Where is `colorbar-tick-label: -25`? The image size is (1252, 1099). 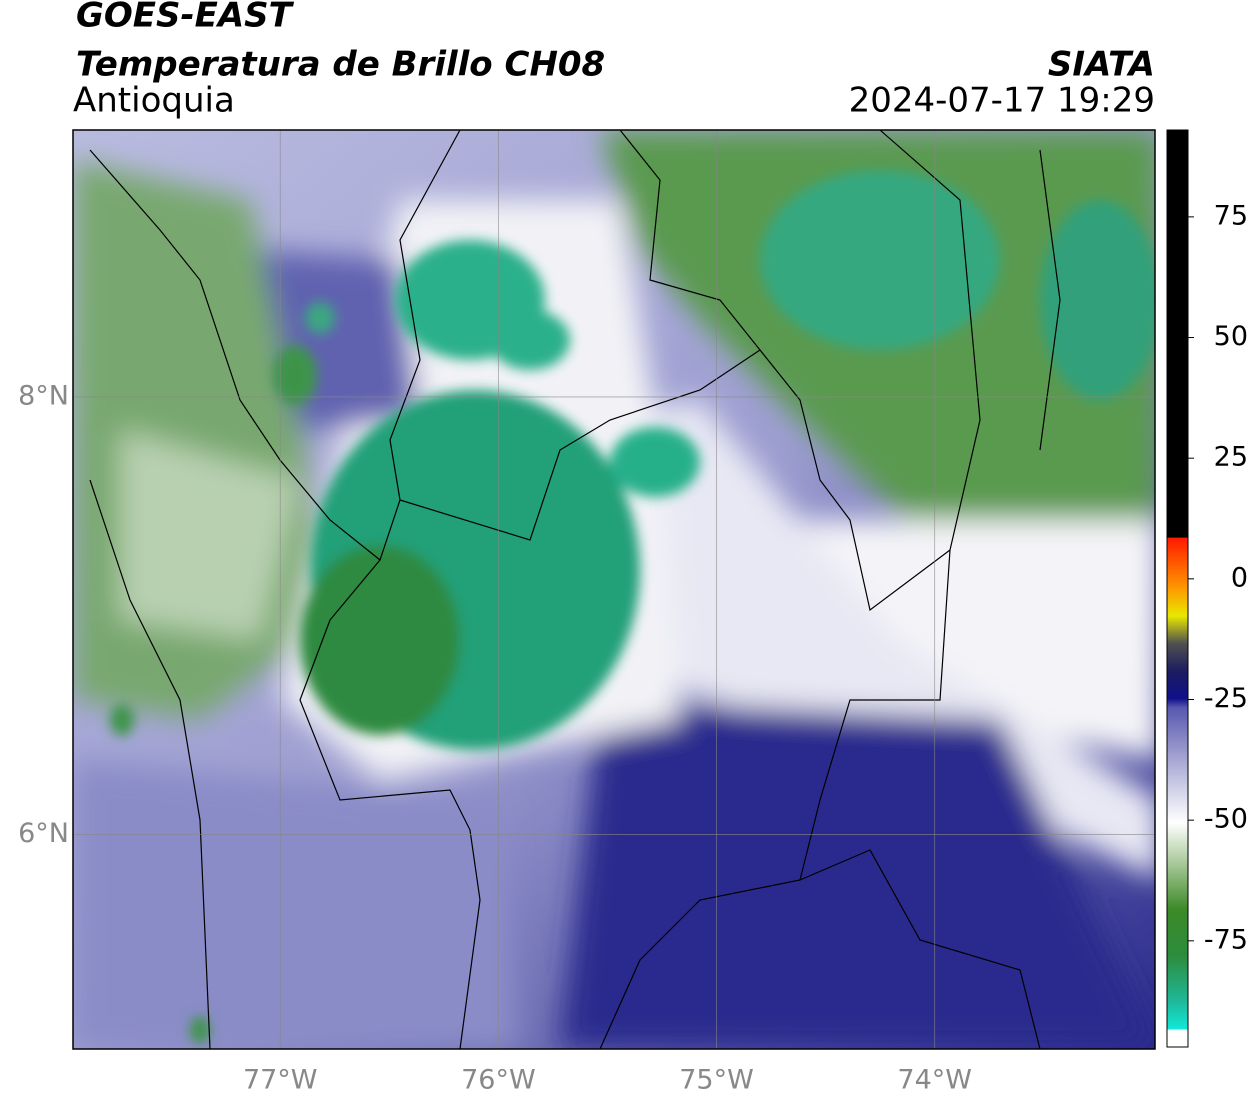 colorbar-tick-label: -25 is located at coordinates (1226, 698).